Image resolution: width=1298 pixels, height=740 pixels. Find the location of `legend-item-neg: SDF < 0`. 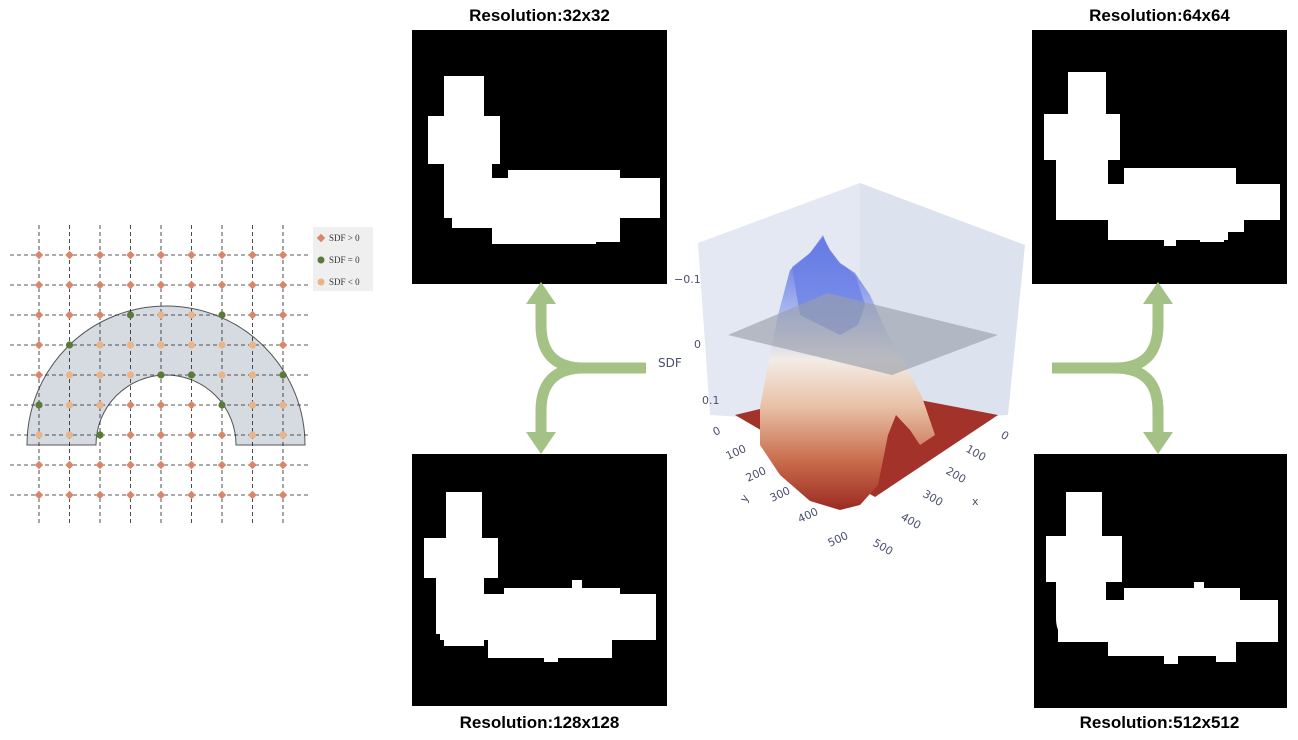

legend-item-neg: SDF < 0 is located at coordinates (336, 282).